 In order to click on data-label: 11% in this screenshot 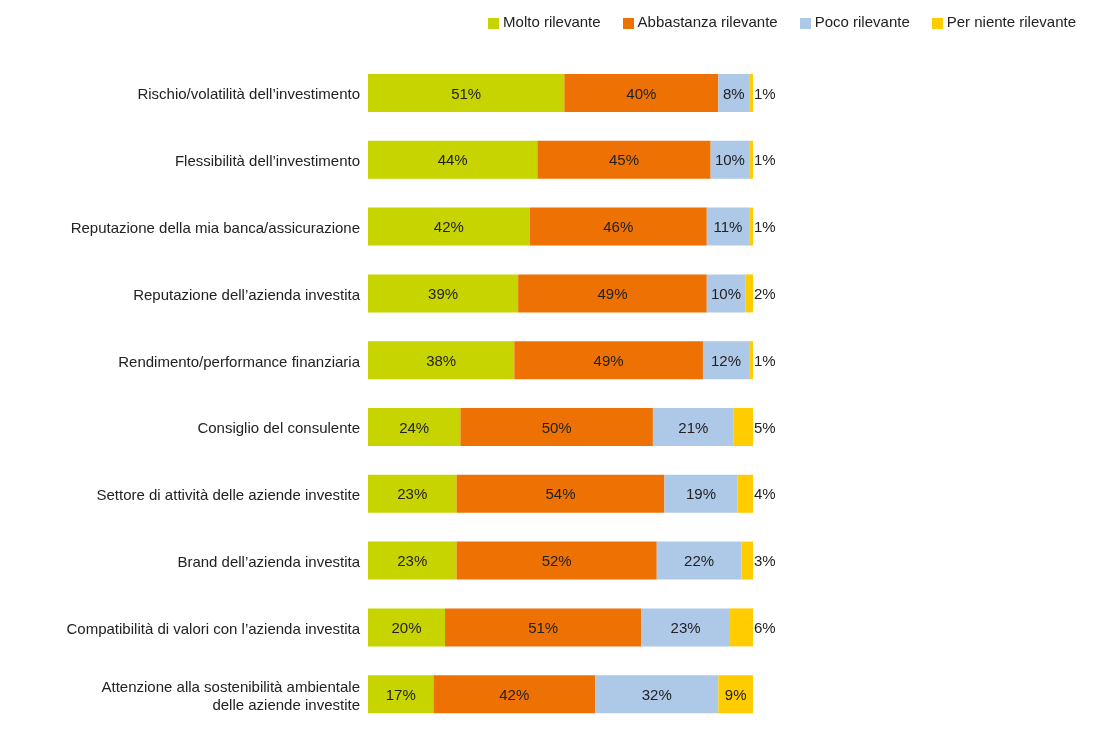, I will do `click(728, 227)`.